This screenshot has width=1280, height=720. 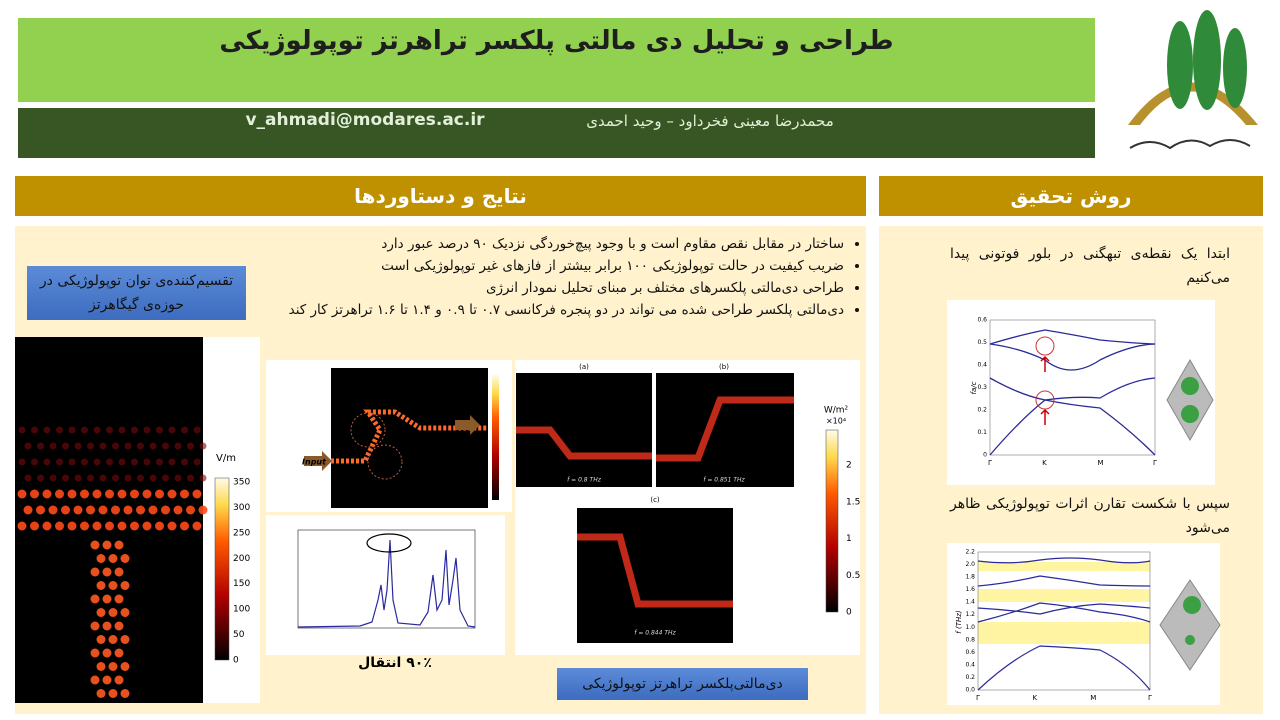 I want to click on colorbar-label: 2, so click(x=849, y=466).